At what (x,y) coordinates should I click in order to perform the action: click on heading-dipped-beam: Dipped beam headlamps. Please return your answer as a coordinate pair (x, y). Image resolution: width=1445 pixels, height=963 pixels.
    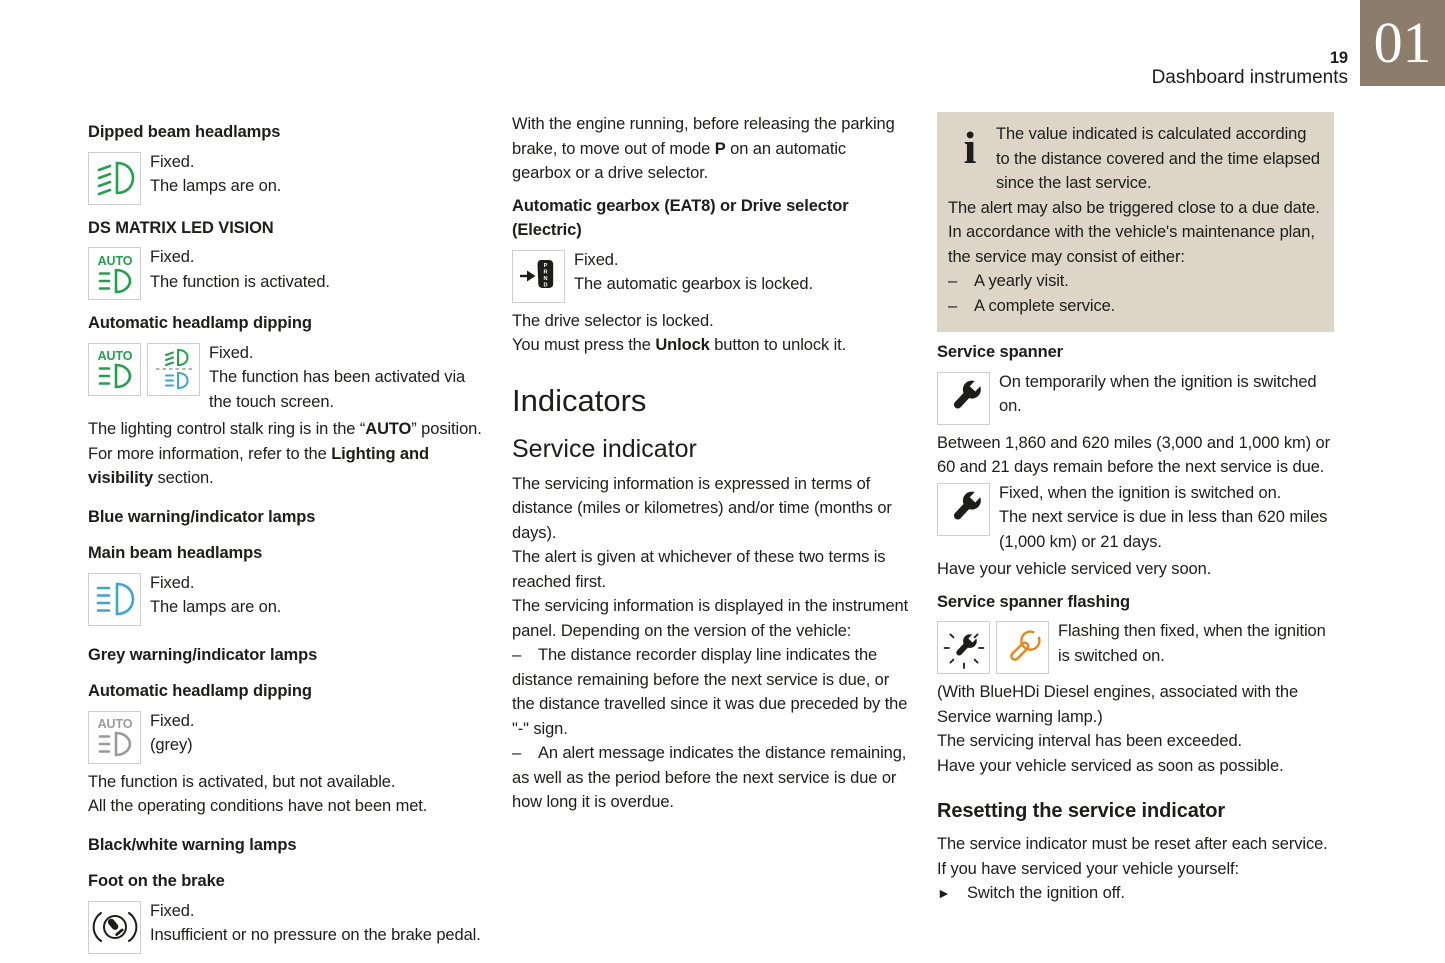
    Looking at the image, I should click on (184, 132).